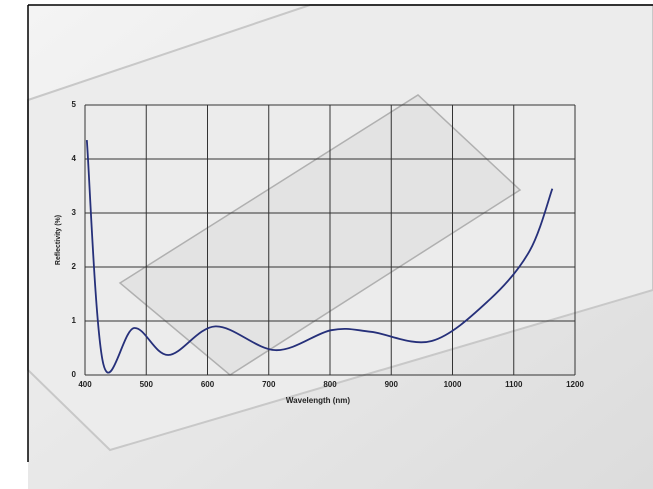  What do you see at coordinates (575, 384) in the screenshot?
I see `x-tick-label: 1200` at bounding box center [575, 384].